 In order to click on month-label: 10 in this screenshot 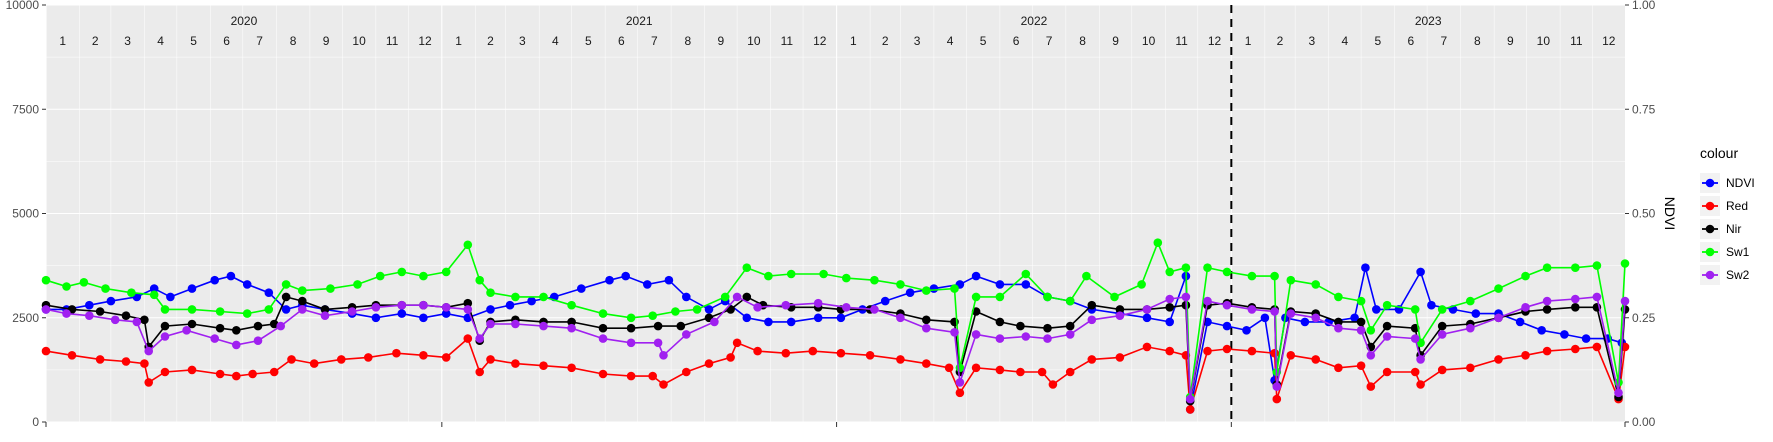, I will do `click(1544, 41)`.